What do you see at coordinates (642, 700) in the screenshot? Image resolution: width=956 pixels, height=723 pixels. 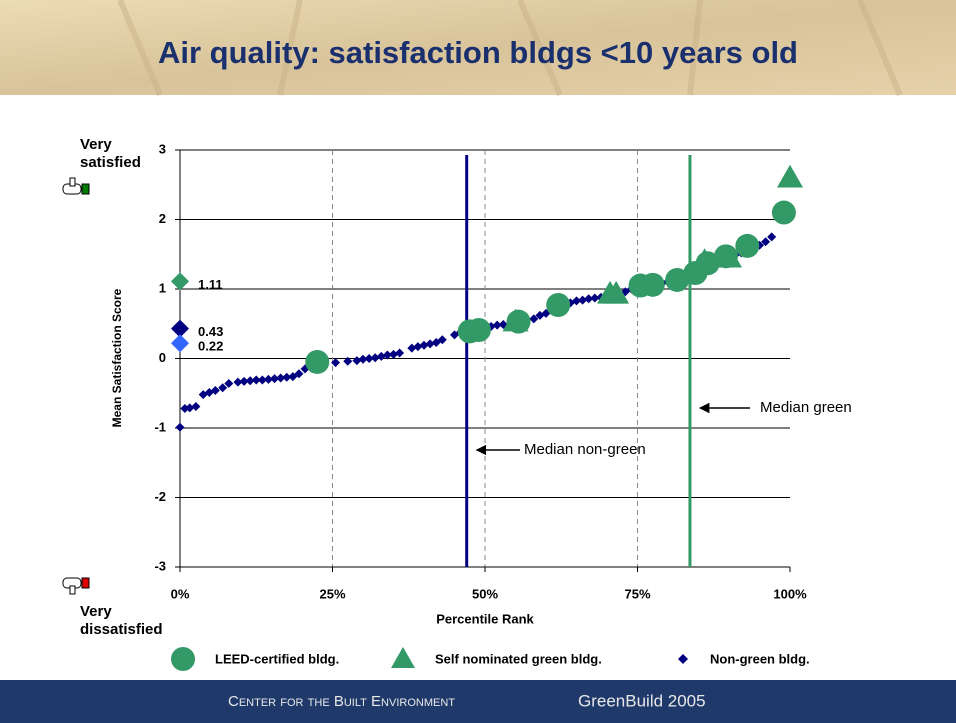 I see `footer-event: GreenBuild 2005` at bounding box center [642, 700].